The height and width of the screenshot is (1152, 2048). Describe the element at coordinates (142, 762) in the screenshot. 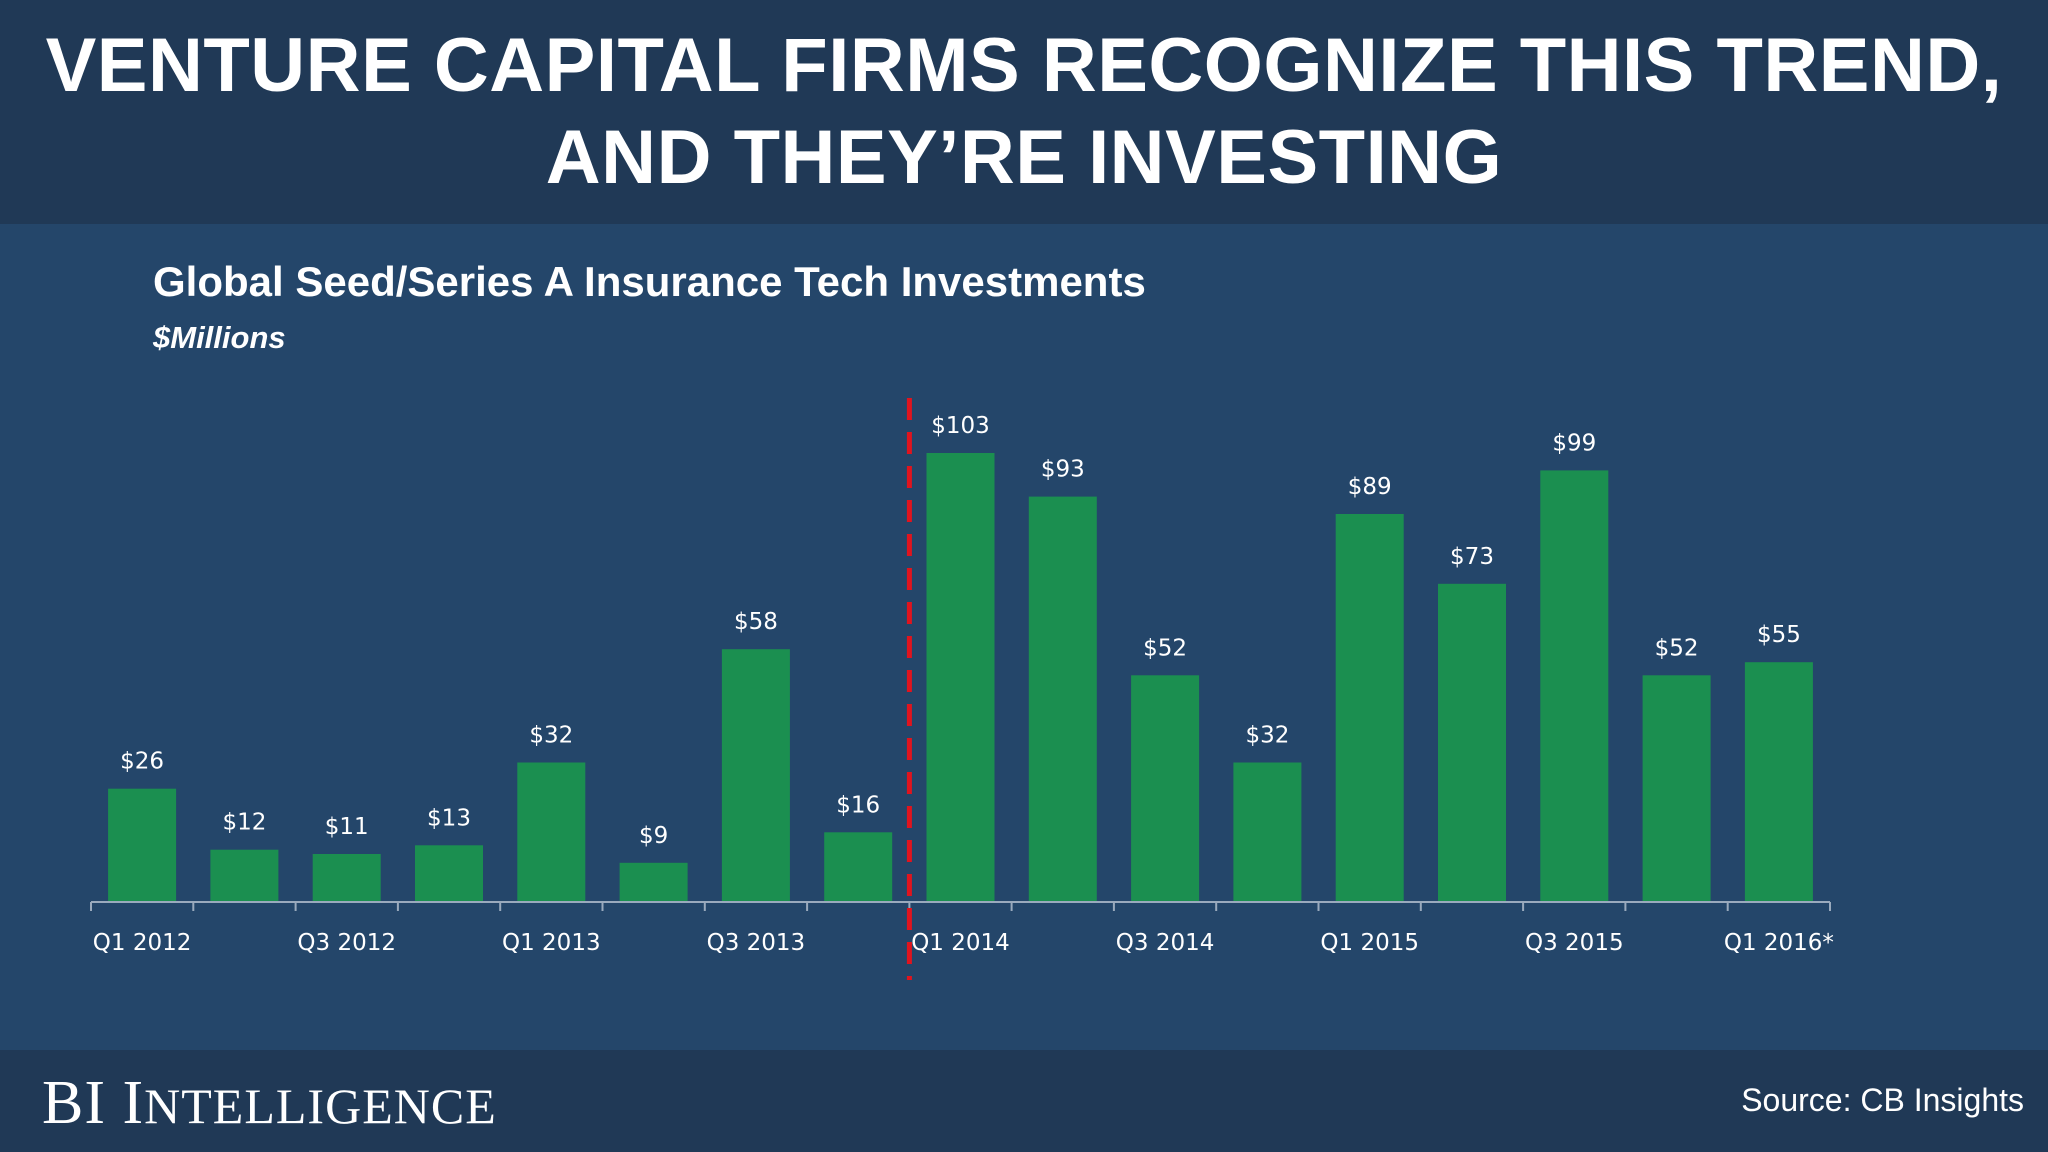

I see `data-label: $26` at that location.